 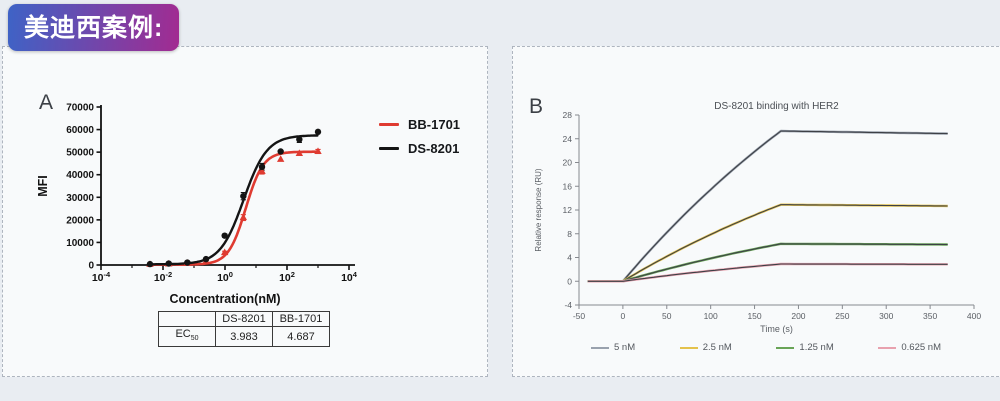 What do you see at coordinates (569, 234) in the screenshot?
I see `svg-text: 8` at bounding box center [569, 234].